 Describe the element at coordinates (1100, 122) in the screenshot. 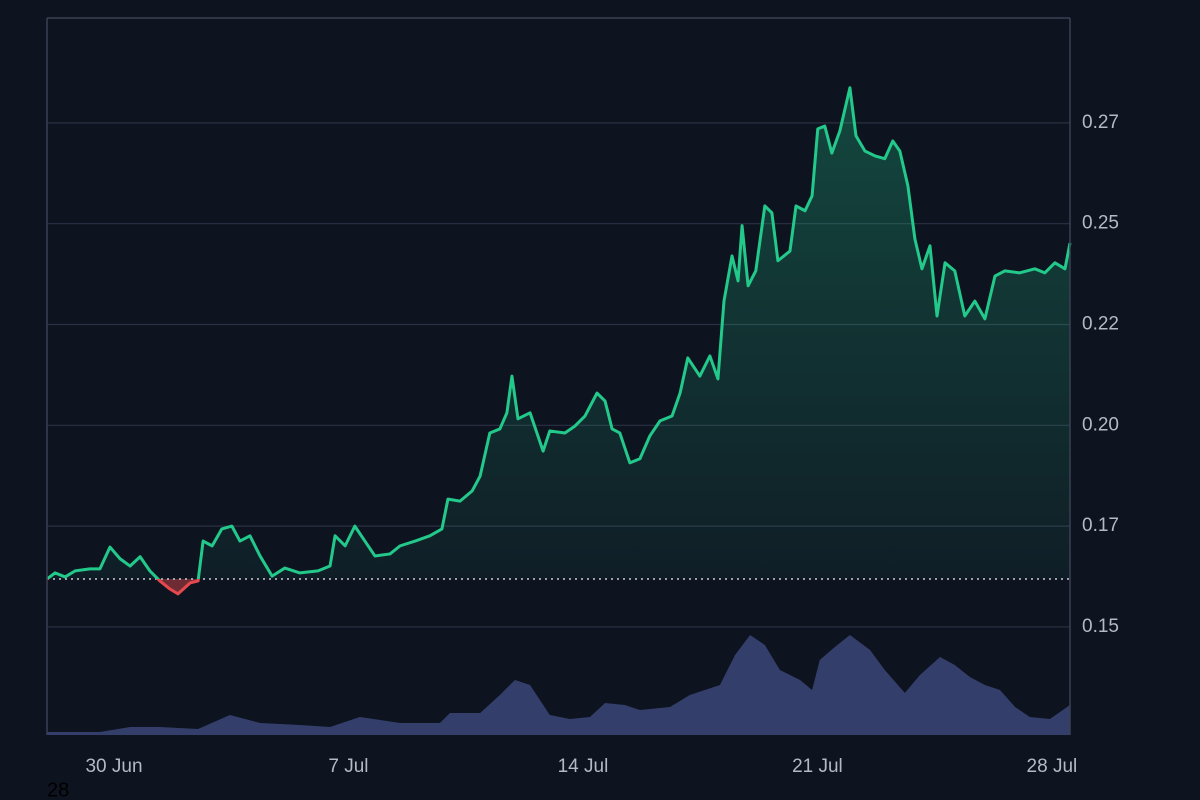

I see `y-tick-label: 0.27` at that location.